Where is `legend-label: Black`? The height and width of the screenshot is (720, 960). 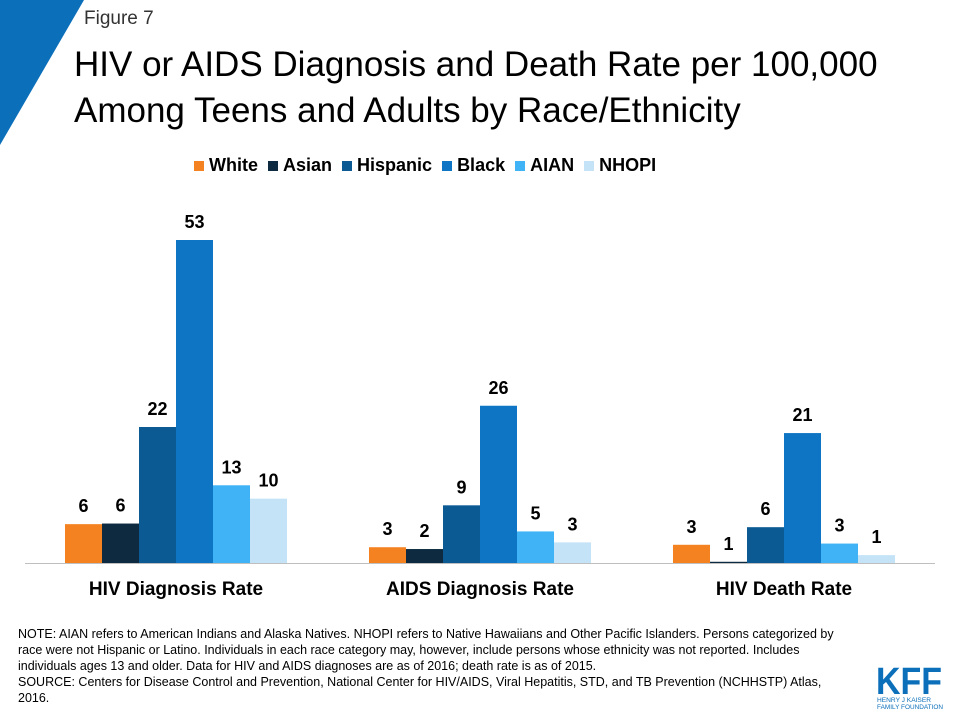
legend-label: Black is located at coordinates (481, 165).